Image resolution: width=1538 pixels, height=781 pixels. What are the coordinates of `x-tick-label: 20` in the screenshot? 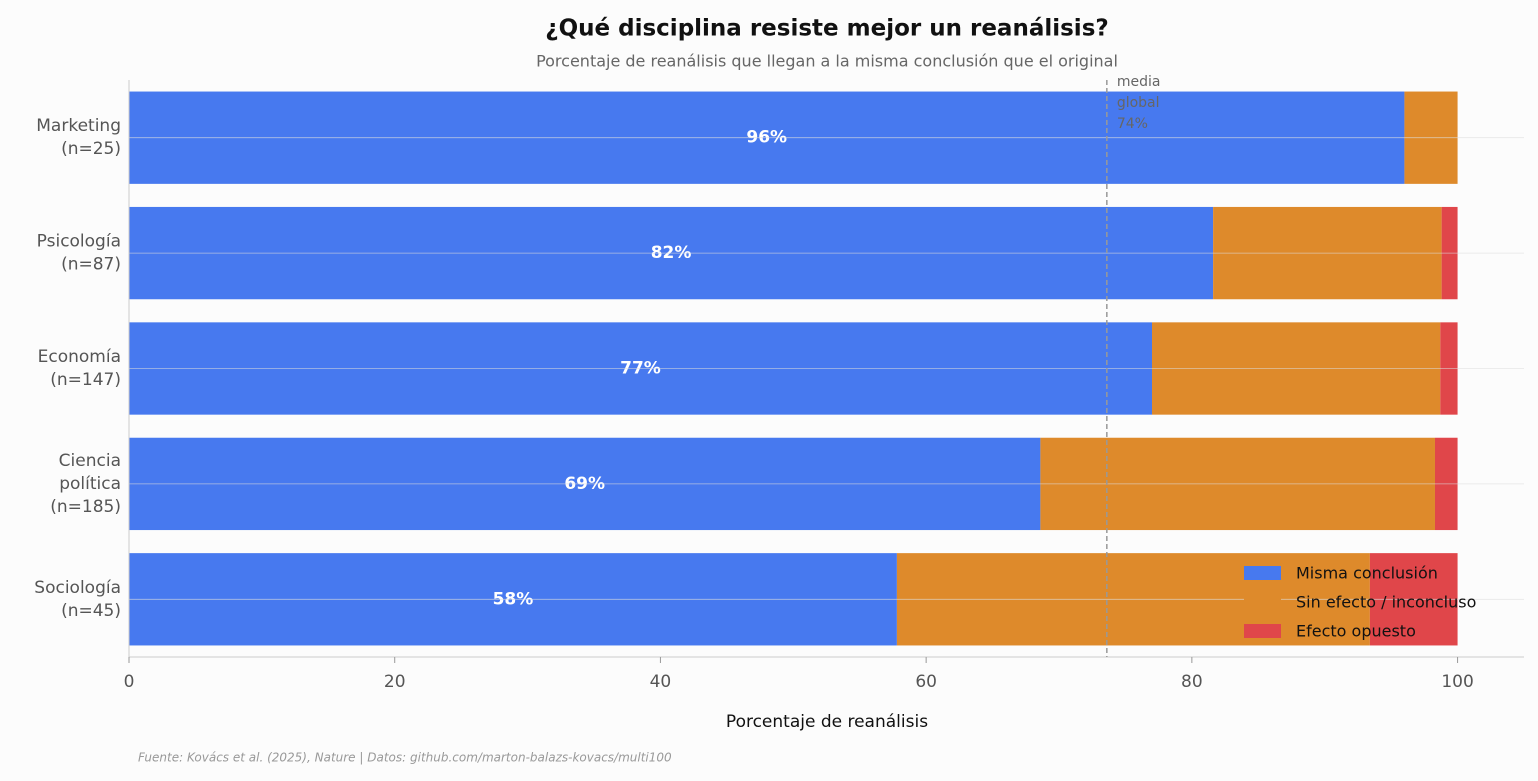 It's located at (395, 682).